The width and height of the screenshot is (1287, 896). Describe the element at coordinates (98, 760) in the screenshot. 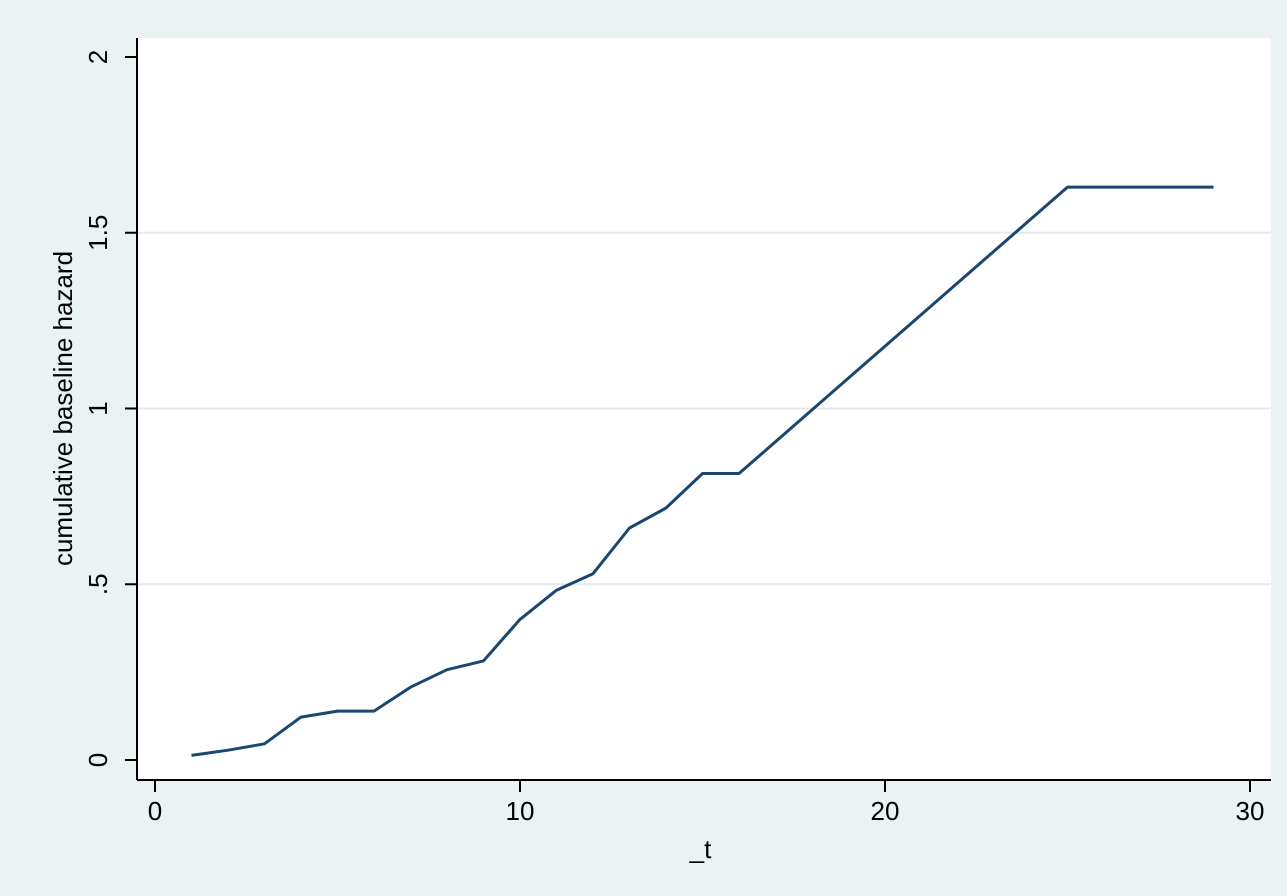

I see `y-tick-label: 0` at that location.